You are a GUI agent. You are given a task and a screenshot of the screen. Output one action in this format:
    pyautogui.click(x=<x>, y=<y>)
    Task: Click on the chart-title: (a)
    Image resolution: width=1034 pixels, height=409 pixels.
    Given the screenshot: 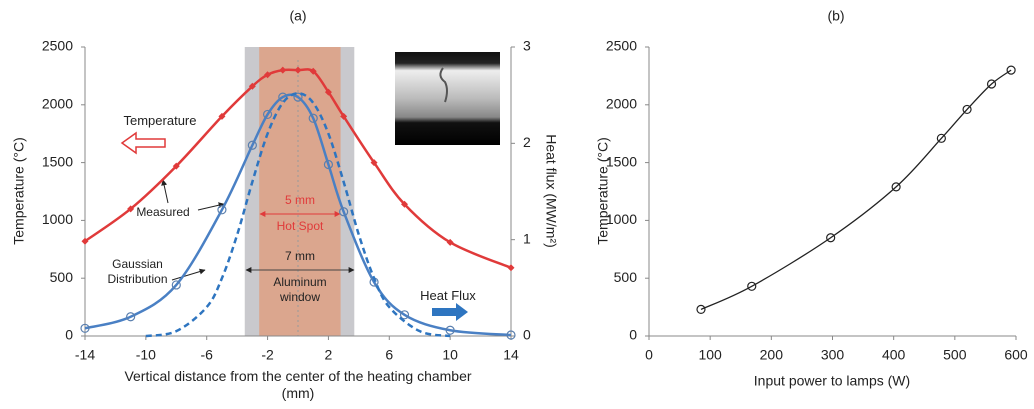 What is the action you would take?
    pyautogui.click(x=297, y=16)
    